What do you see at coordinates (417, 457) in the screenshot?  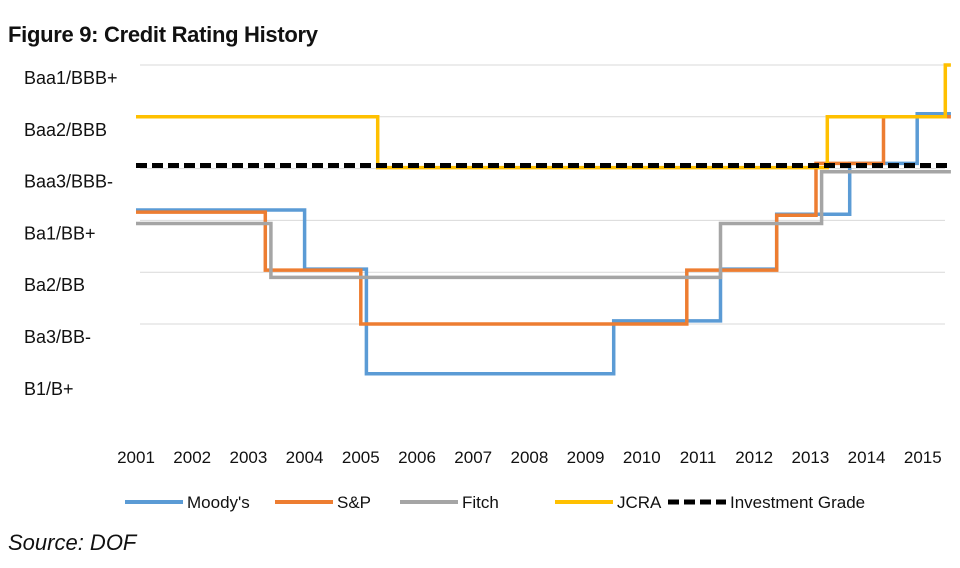 I see `x-tick-label: 2006` at bounding box center [417, 457].